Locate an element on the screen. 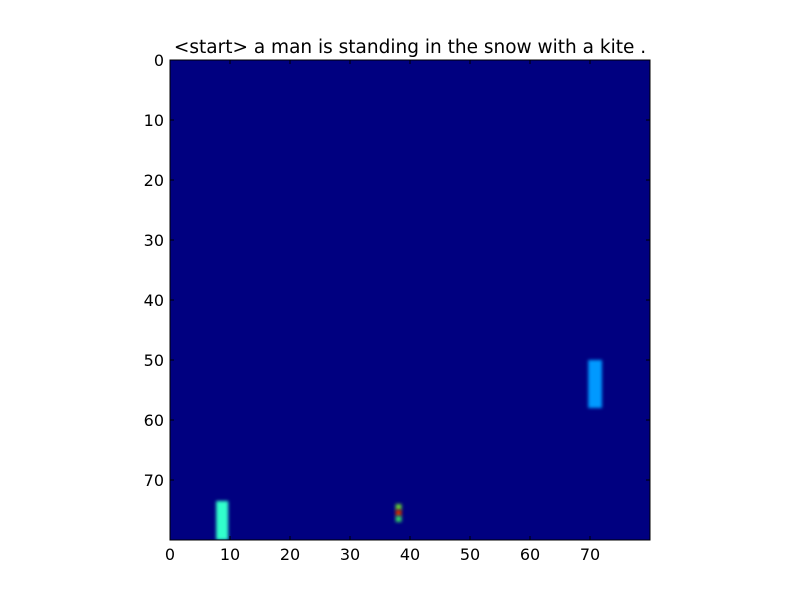  x-tick-label: 60 is located at coordinates (530, 554).